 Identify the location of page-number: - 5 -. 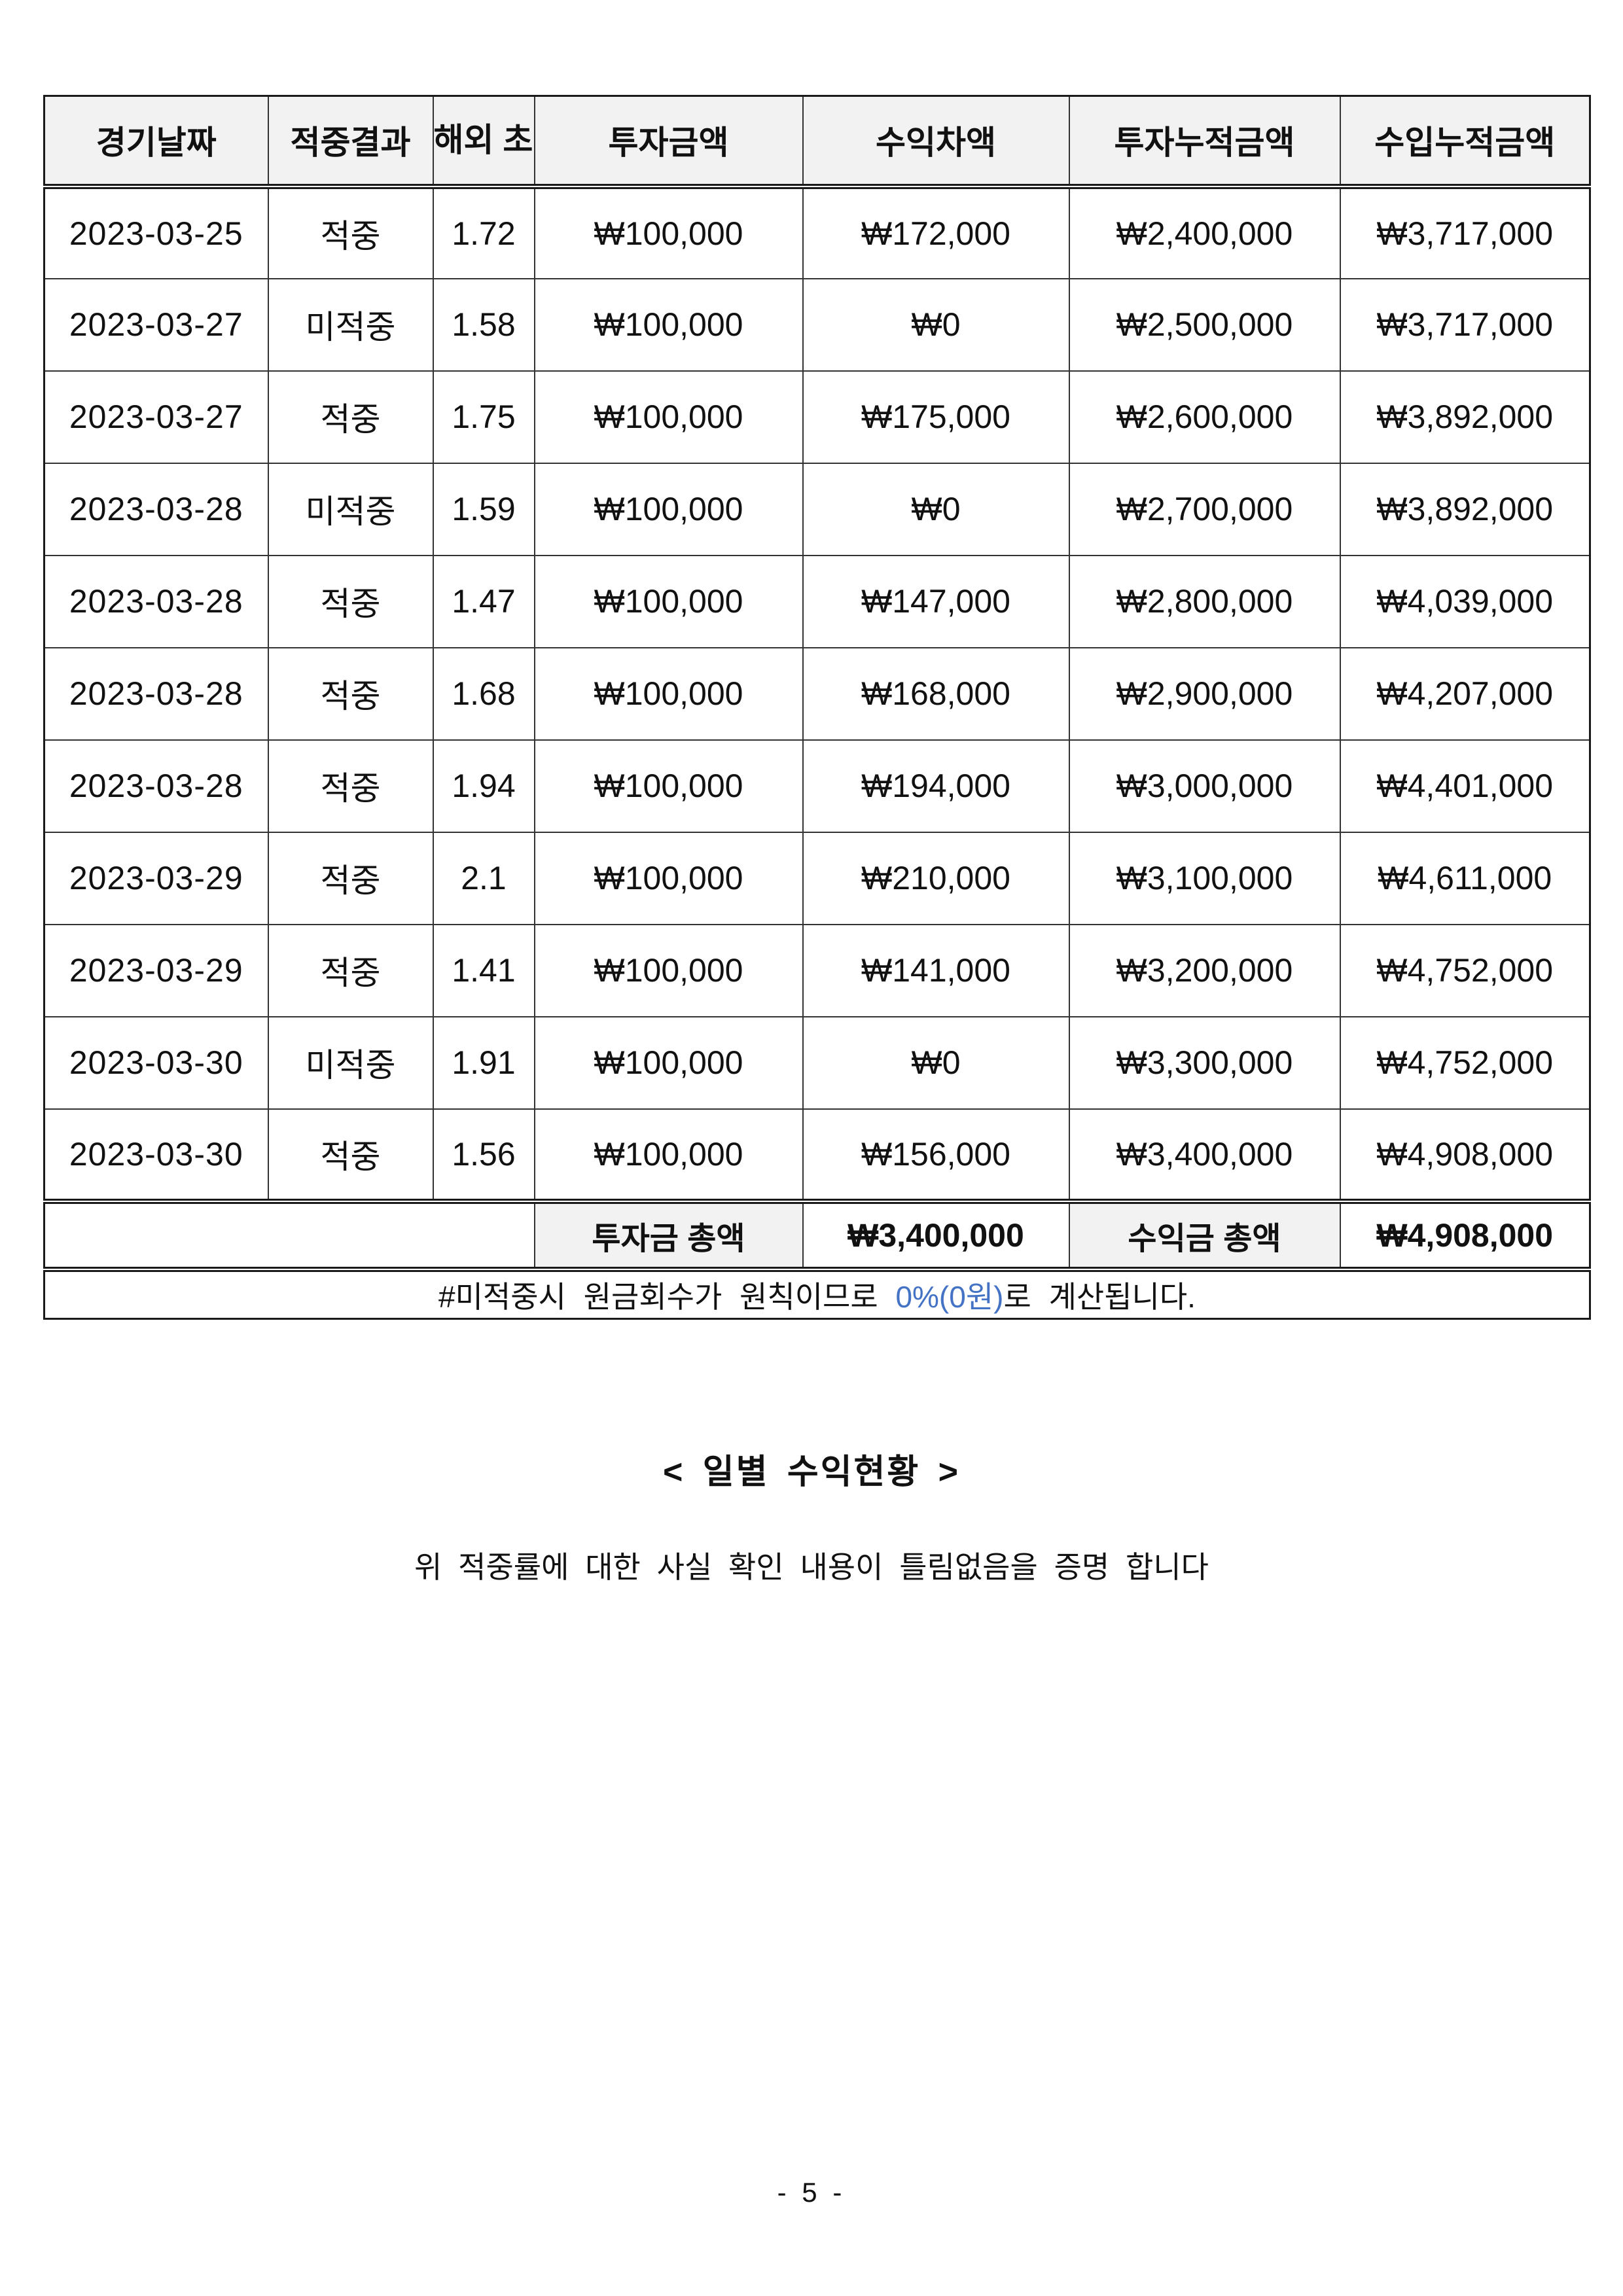
(811, 2192).